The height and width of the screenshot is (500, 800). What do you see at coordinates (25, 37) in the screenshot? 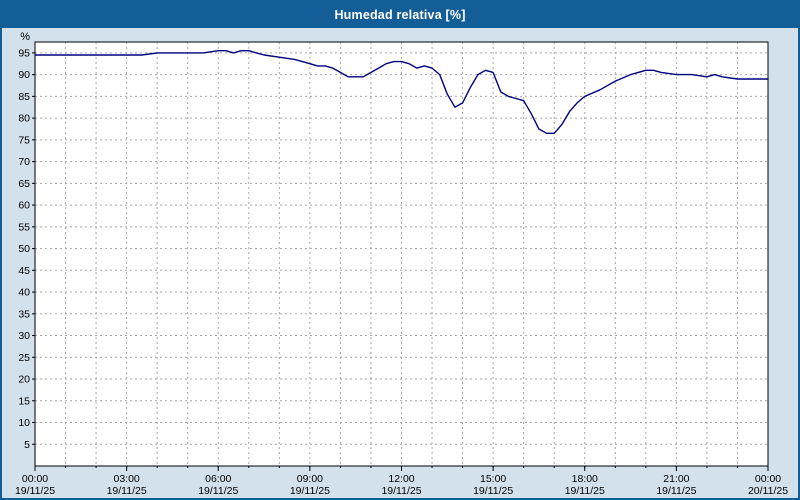
I see `y-axis-unit-label: %` at bounding box center [25, 37].